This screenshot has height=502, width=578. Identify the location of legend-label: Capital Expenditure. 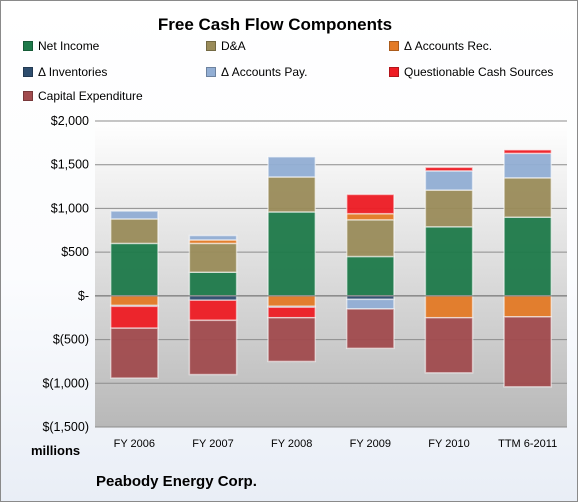
(90, 96).